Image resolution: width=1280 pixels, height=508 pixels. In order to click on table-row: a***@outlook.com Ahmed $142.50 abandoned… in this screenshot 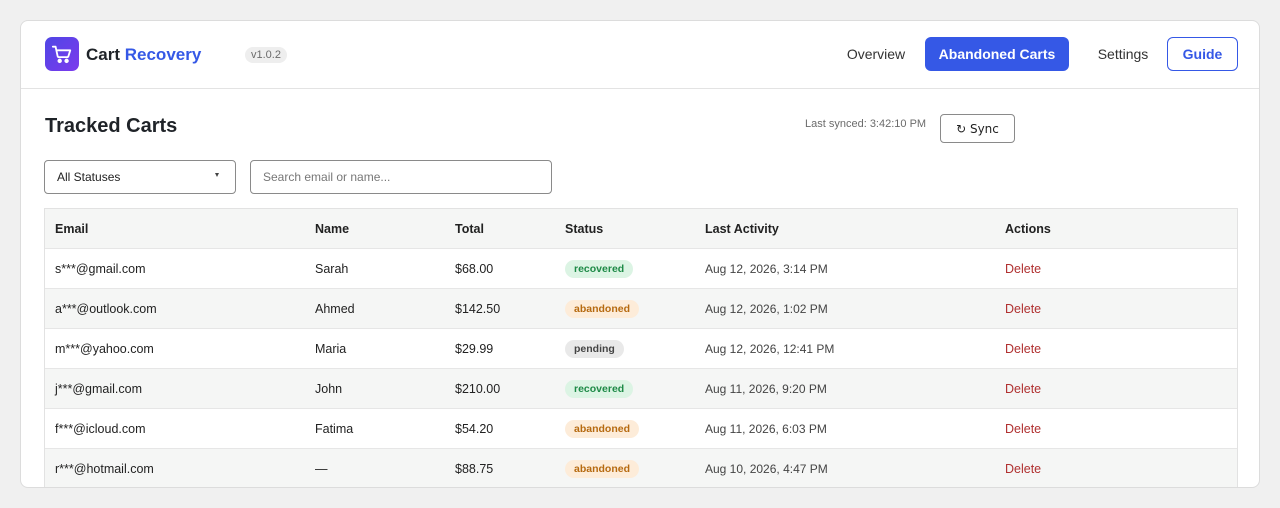, I will do `click(641, 309)`.